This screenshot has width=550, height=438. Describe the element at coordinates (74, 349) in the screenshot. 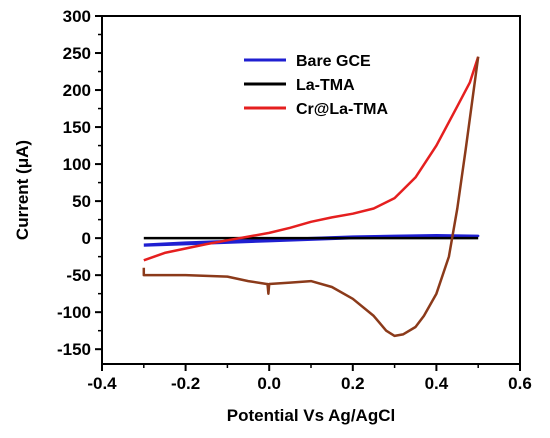

I see `y-tick-label: -150` at that location.